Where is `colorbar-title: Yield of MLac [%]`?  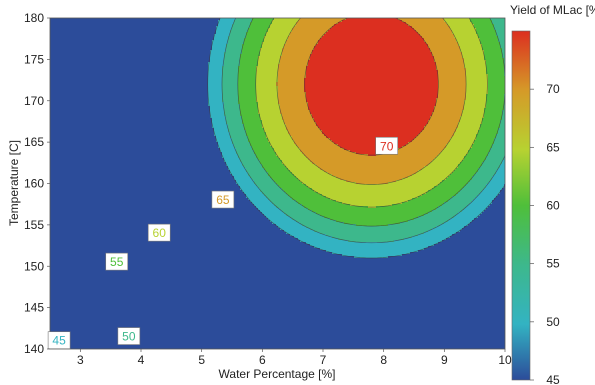 colorbar-title: Yield of MLac [%] is located at coordinates (552, 10).